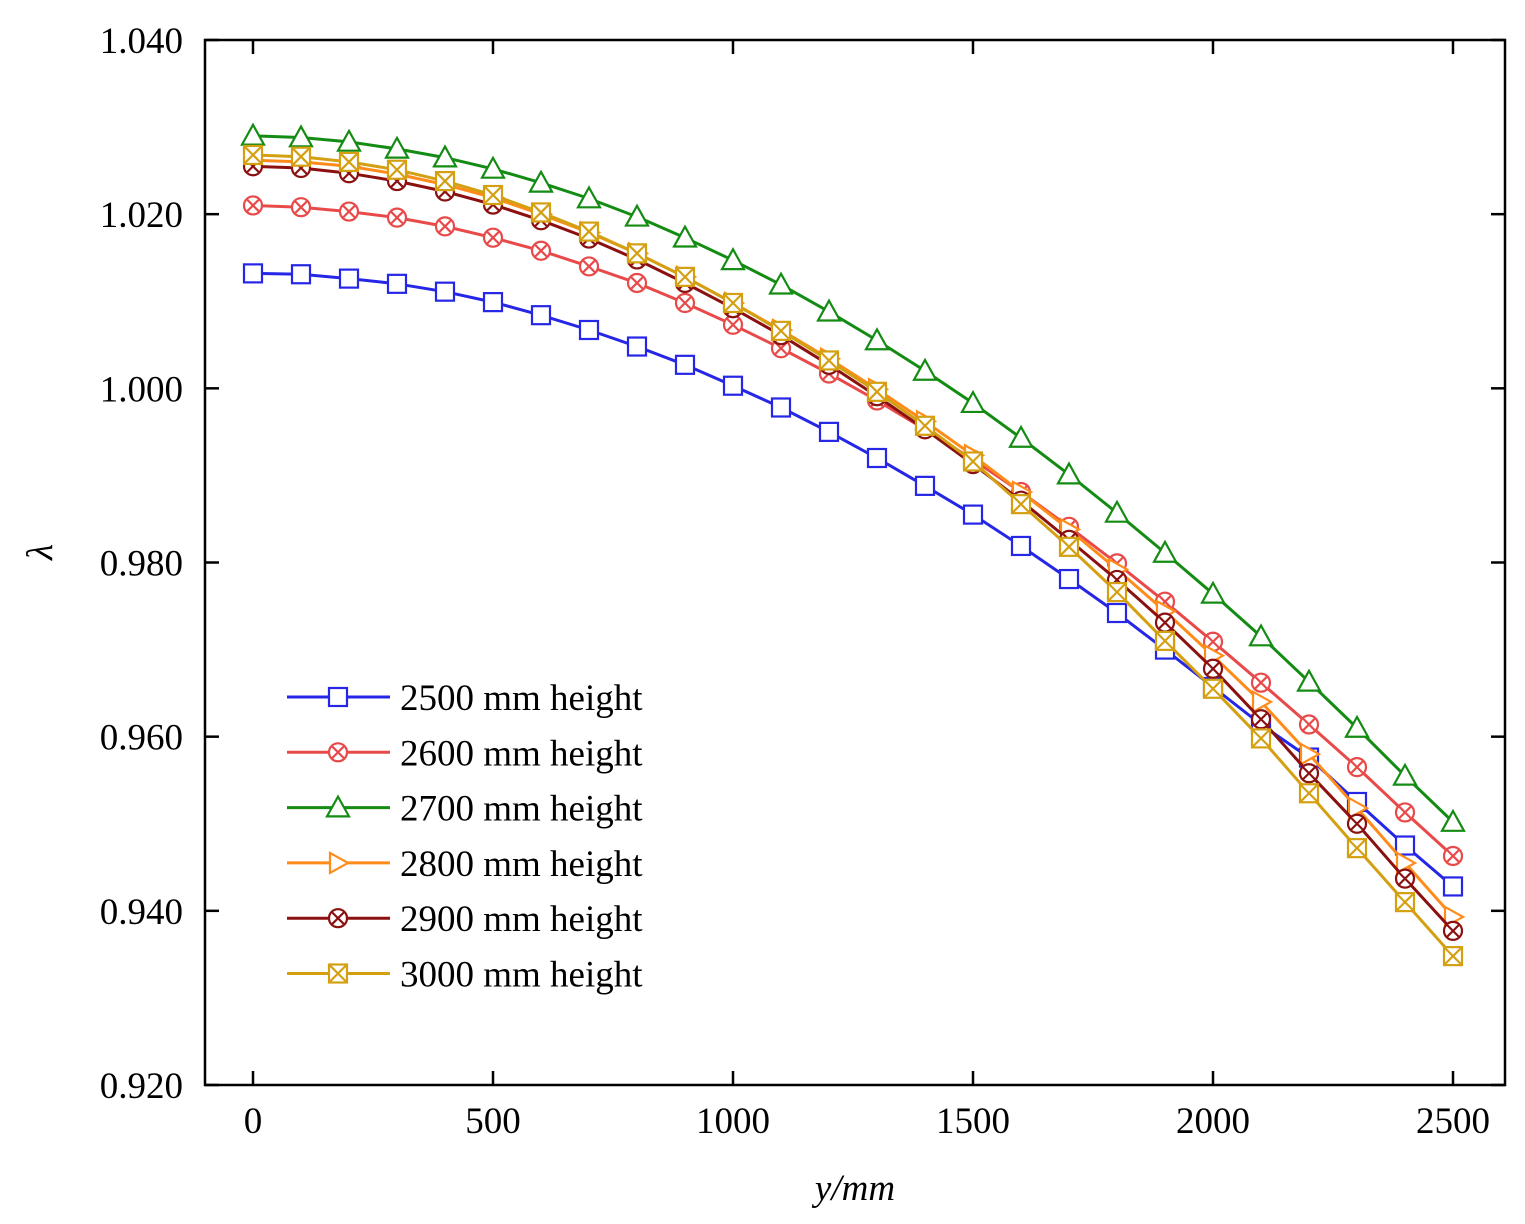 The height and width of the screenshot is (1224, 1525). Describe the element at coordinates (141, 41) in the screenshot. I see `y-tick-label: 1.040` at that location.